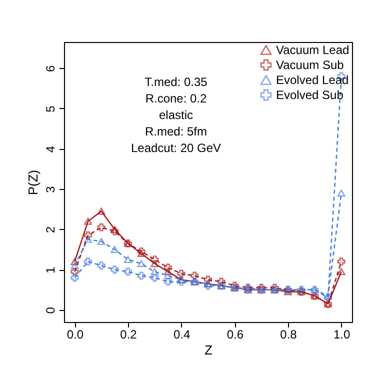 This screenshot has height=374, width=374. I want to click on y-tick-label: 4, so click(51, 149).